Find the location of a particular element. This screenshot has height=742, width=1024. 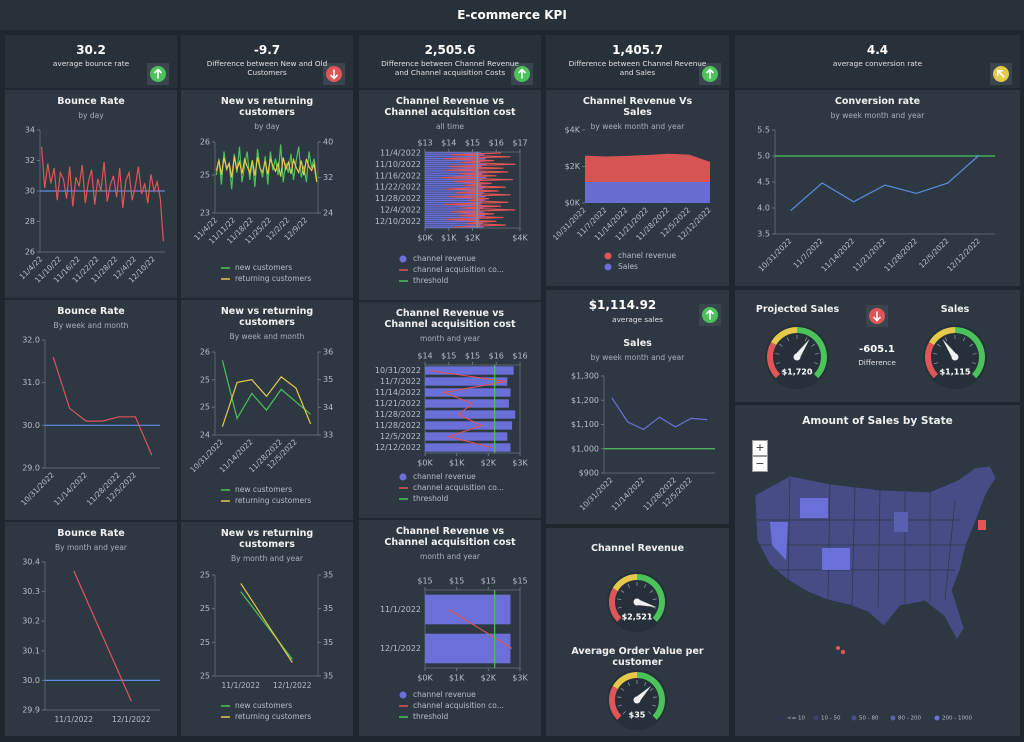

chart-subtitle: by week month and year is located at coordinates (637, 357).